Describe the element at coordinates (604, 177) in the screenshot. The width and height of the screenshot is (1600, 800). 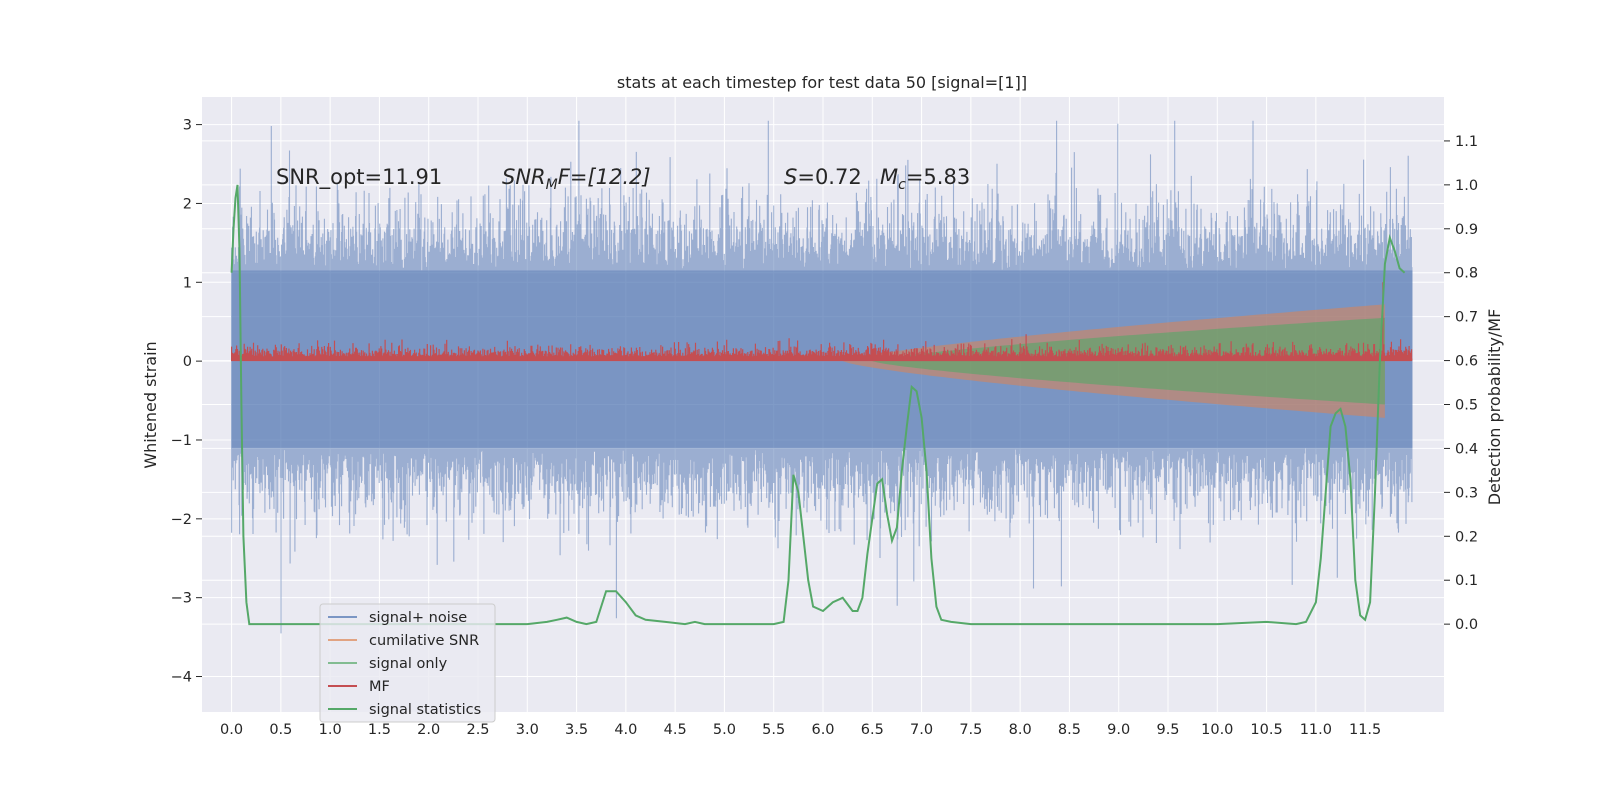
I see `annotation-snr-mf-rest: F=[12.2]` at that location.